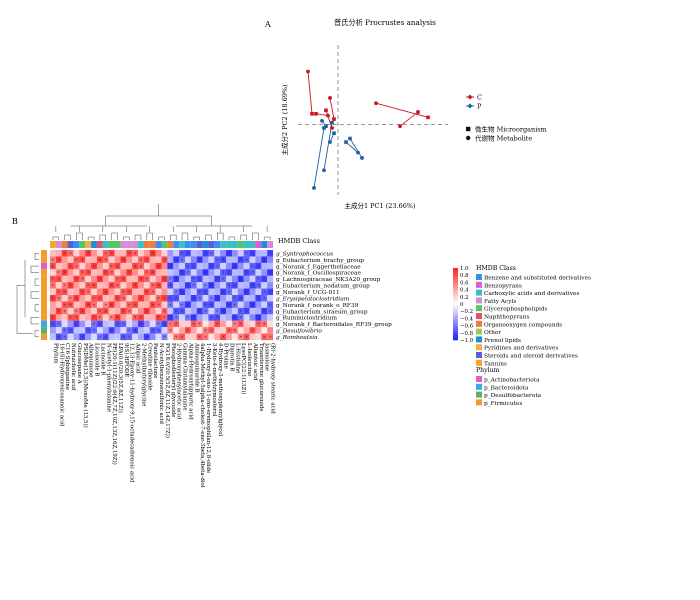 Image resolution: width=700 pixels, height=600 pixels. Describe the element at coordinates (231, 357) in the screenshot. I see `column-label: Diprotin B` at that location.